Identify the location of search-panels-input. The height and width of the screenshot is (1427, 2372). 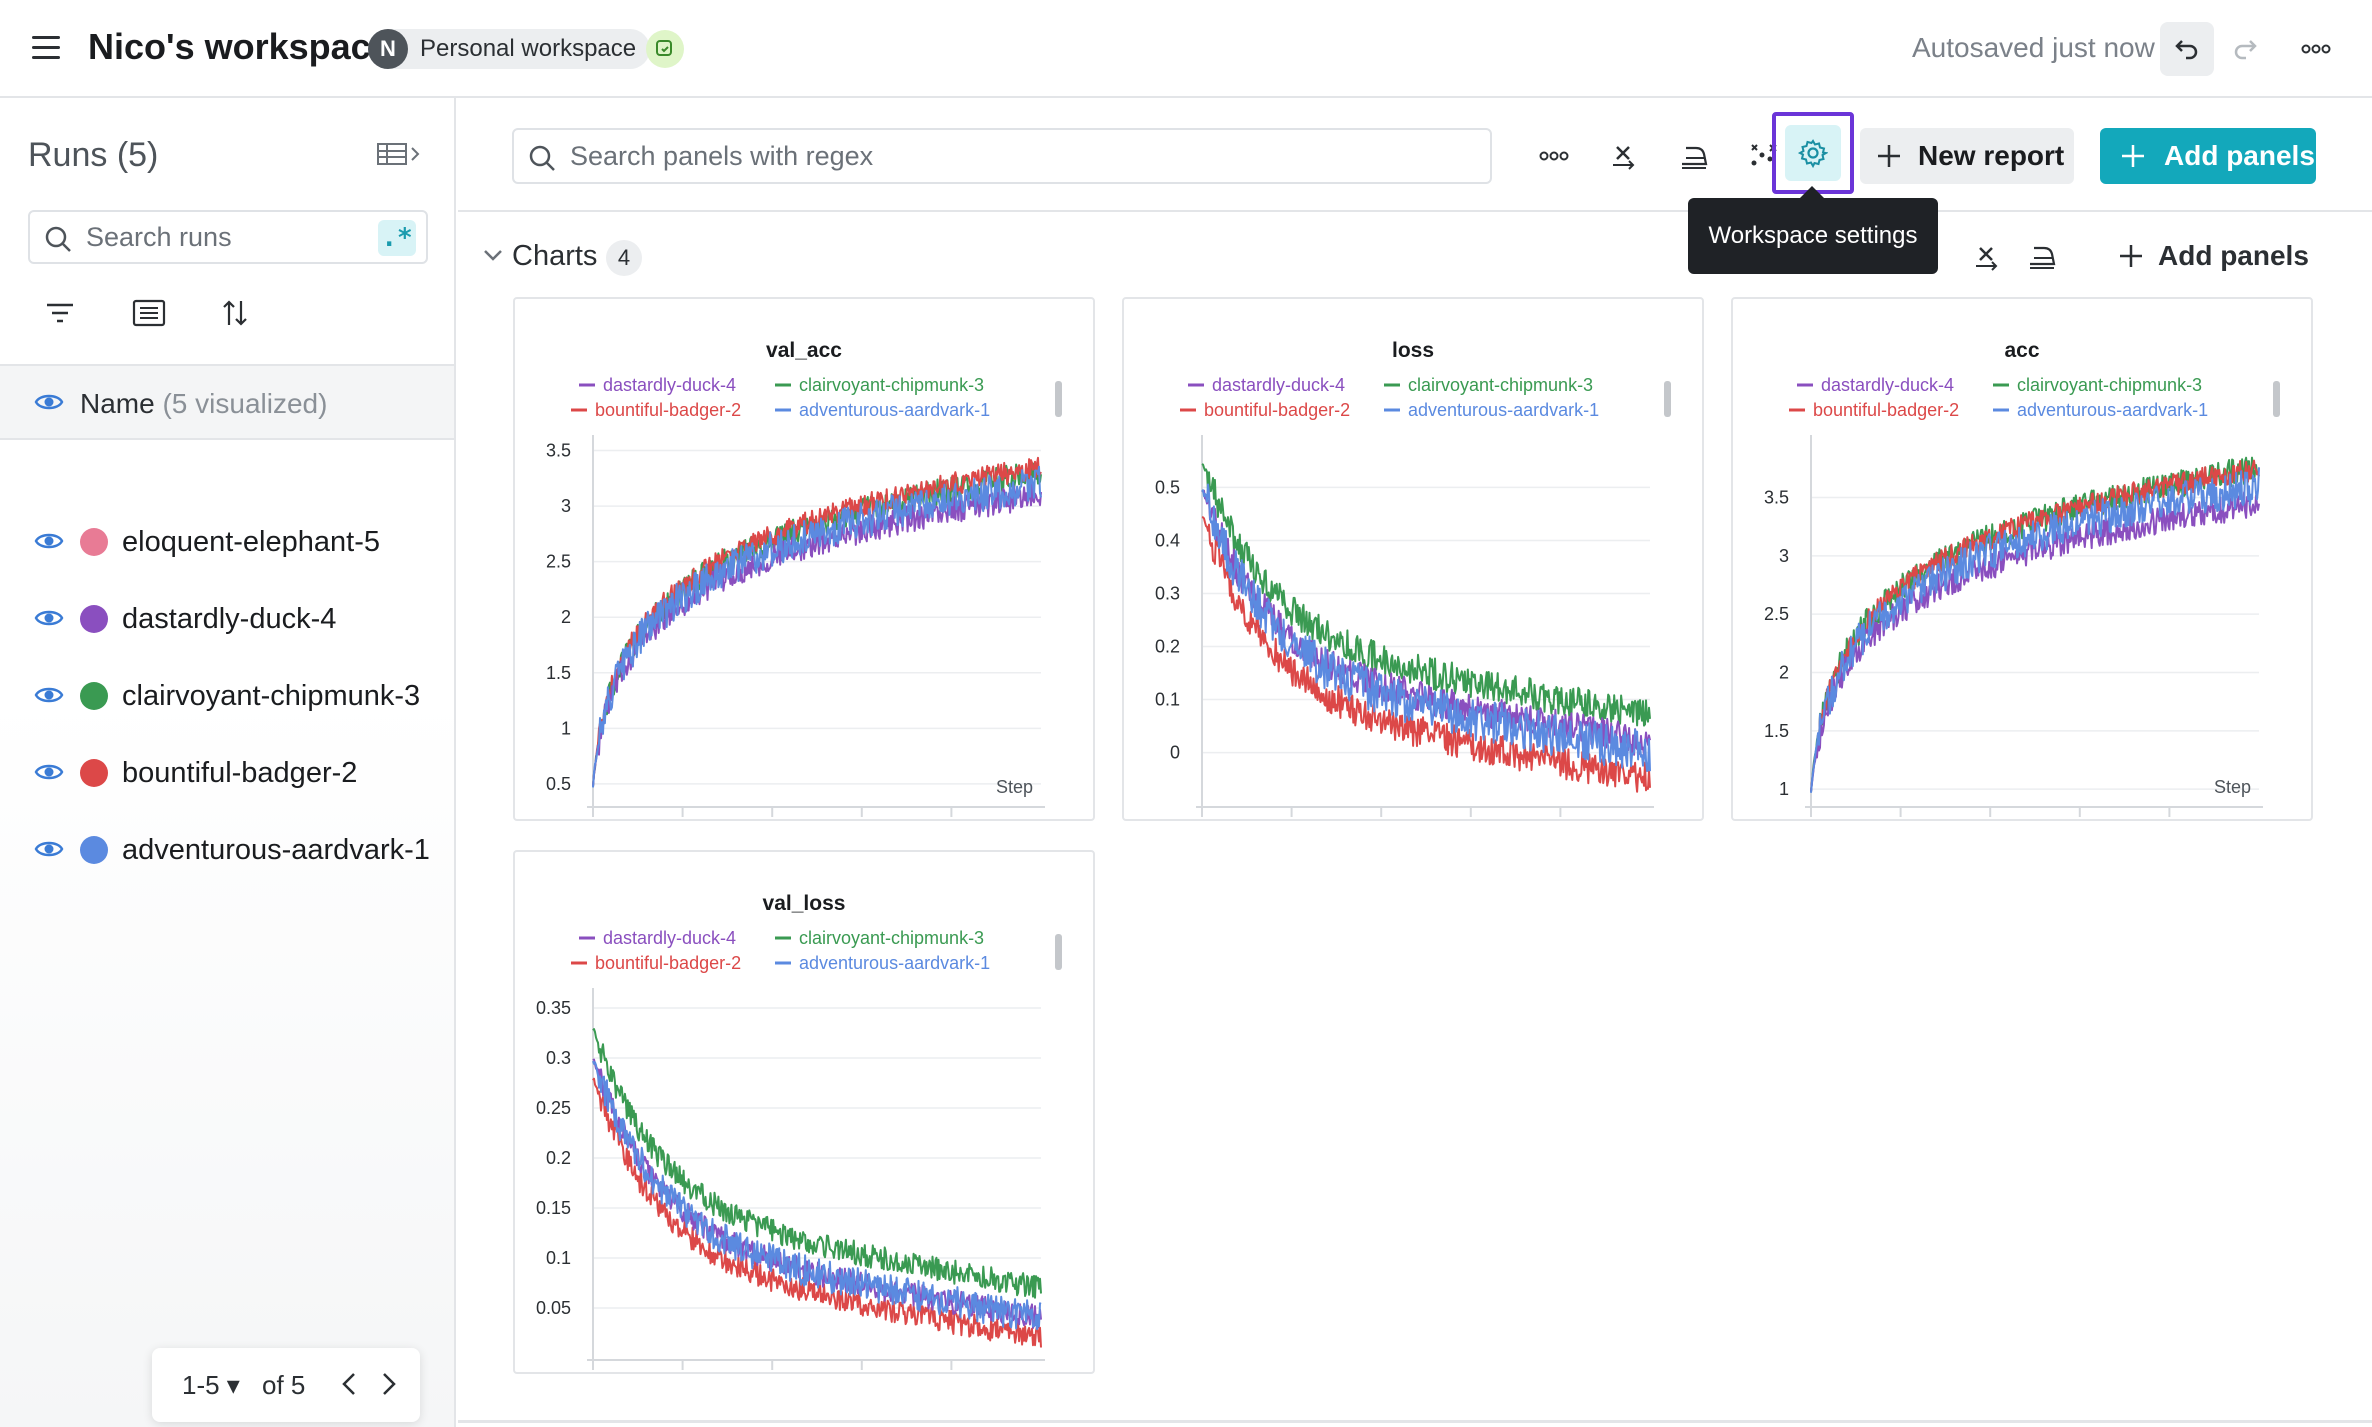
(1010, 156).